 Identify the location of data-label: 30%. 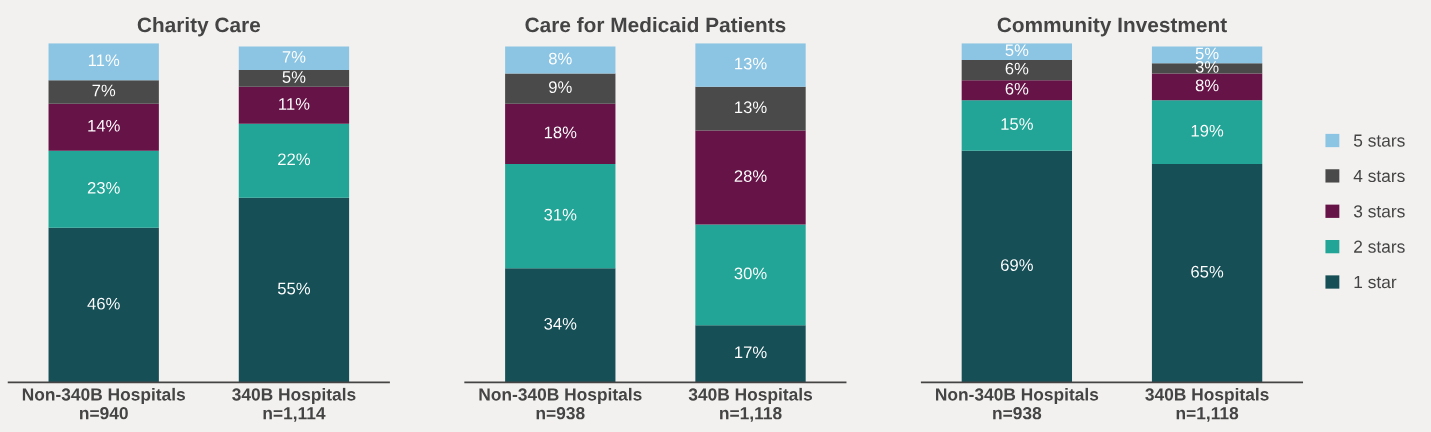
(750, 273).